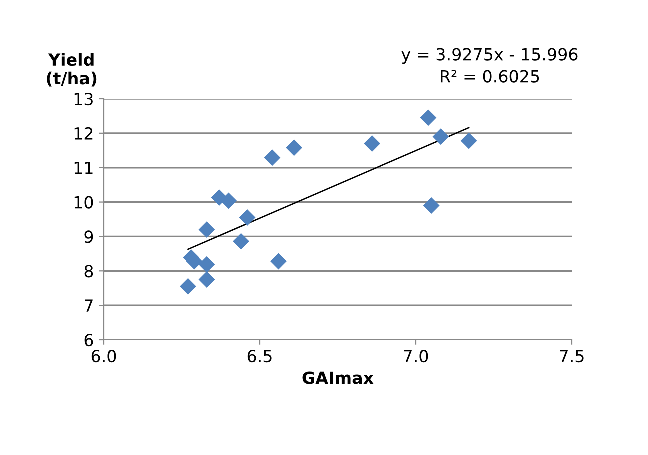 Image resolution: width=648 pixels, height=455 pixels. What do you see at coordinates (84, 202) in the screenshot?
I see `y-tick-label: 10` at bounding box center [84, 202].